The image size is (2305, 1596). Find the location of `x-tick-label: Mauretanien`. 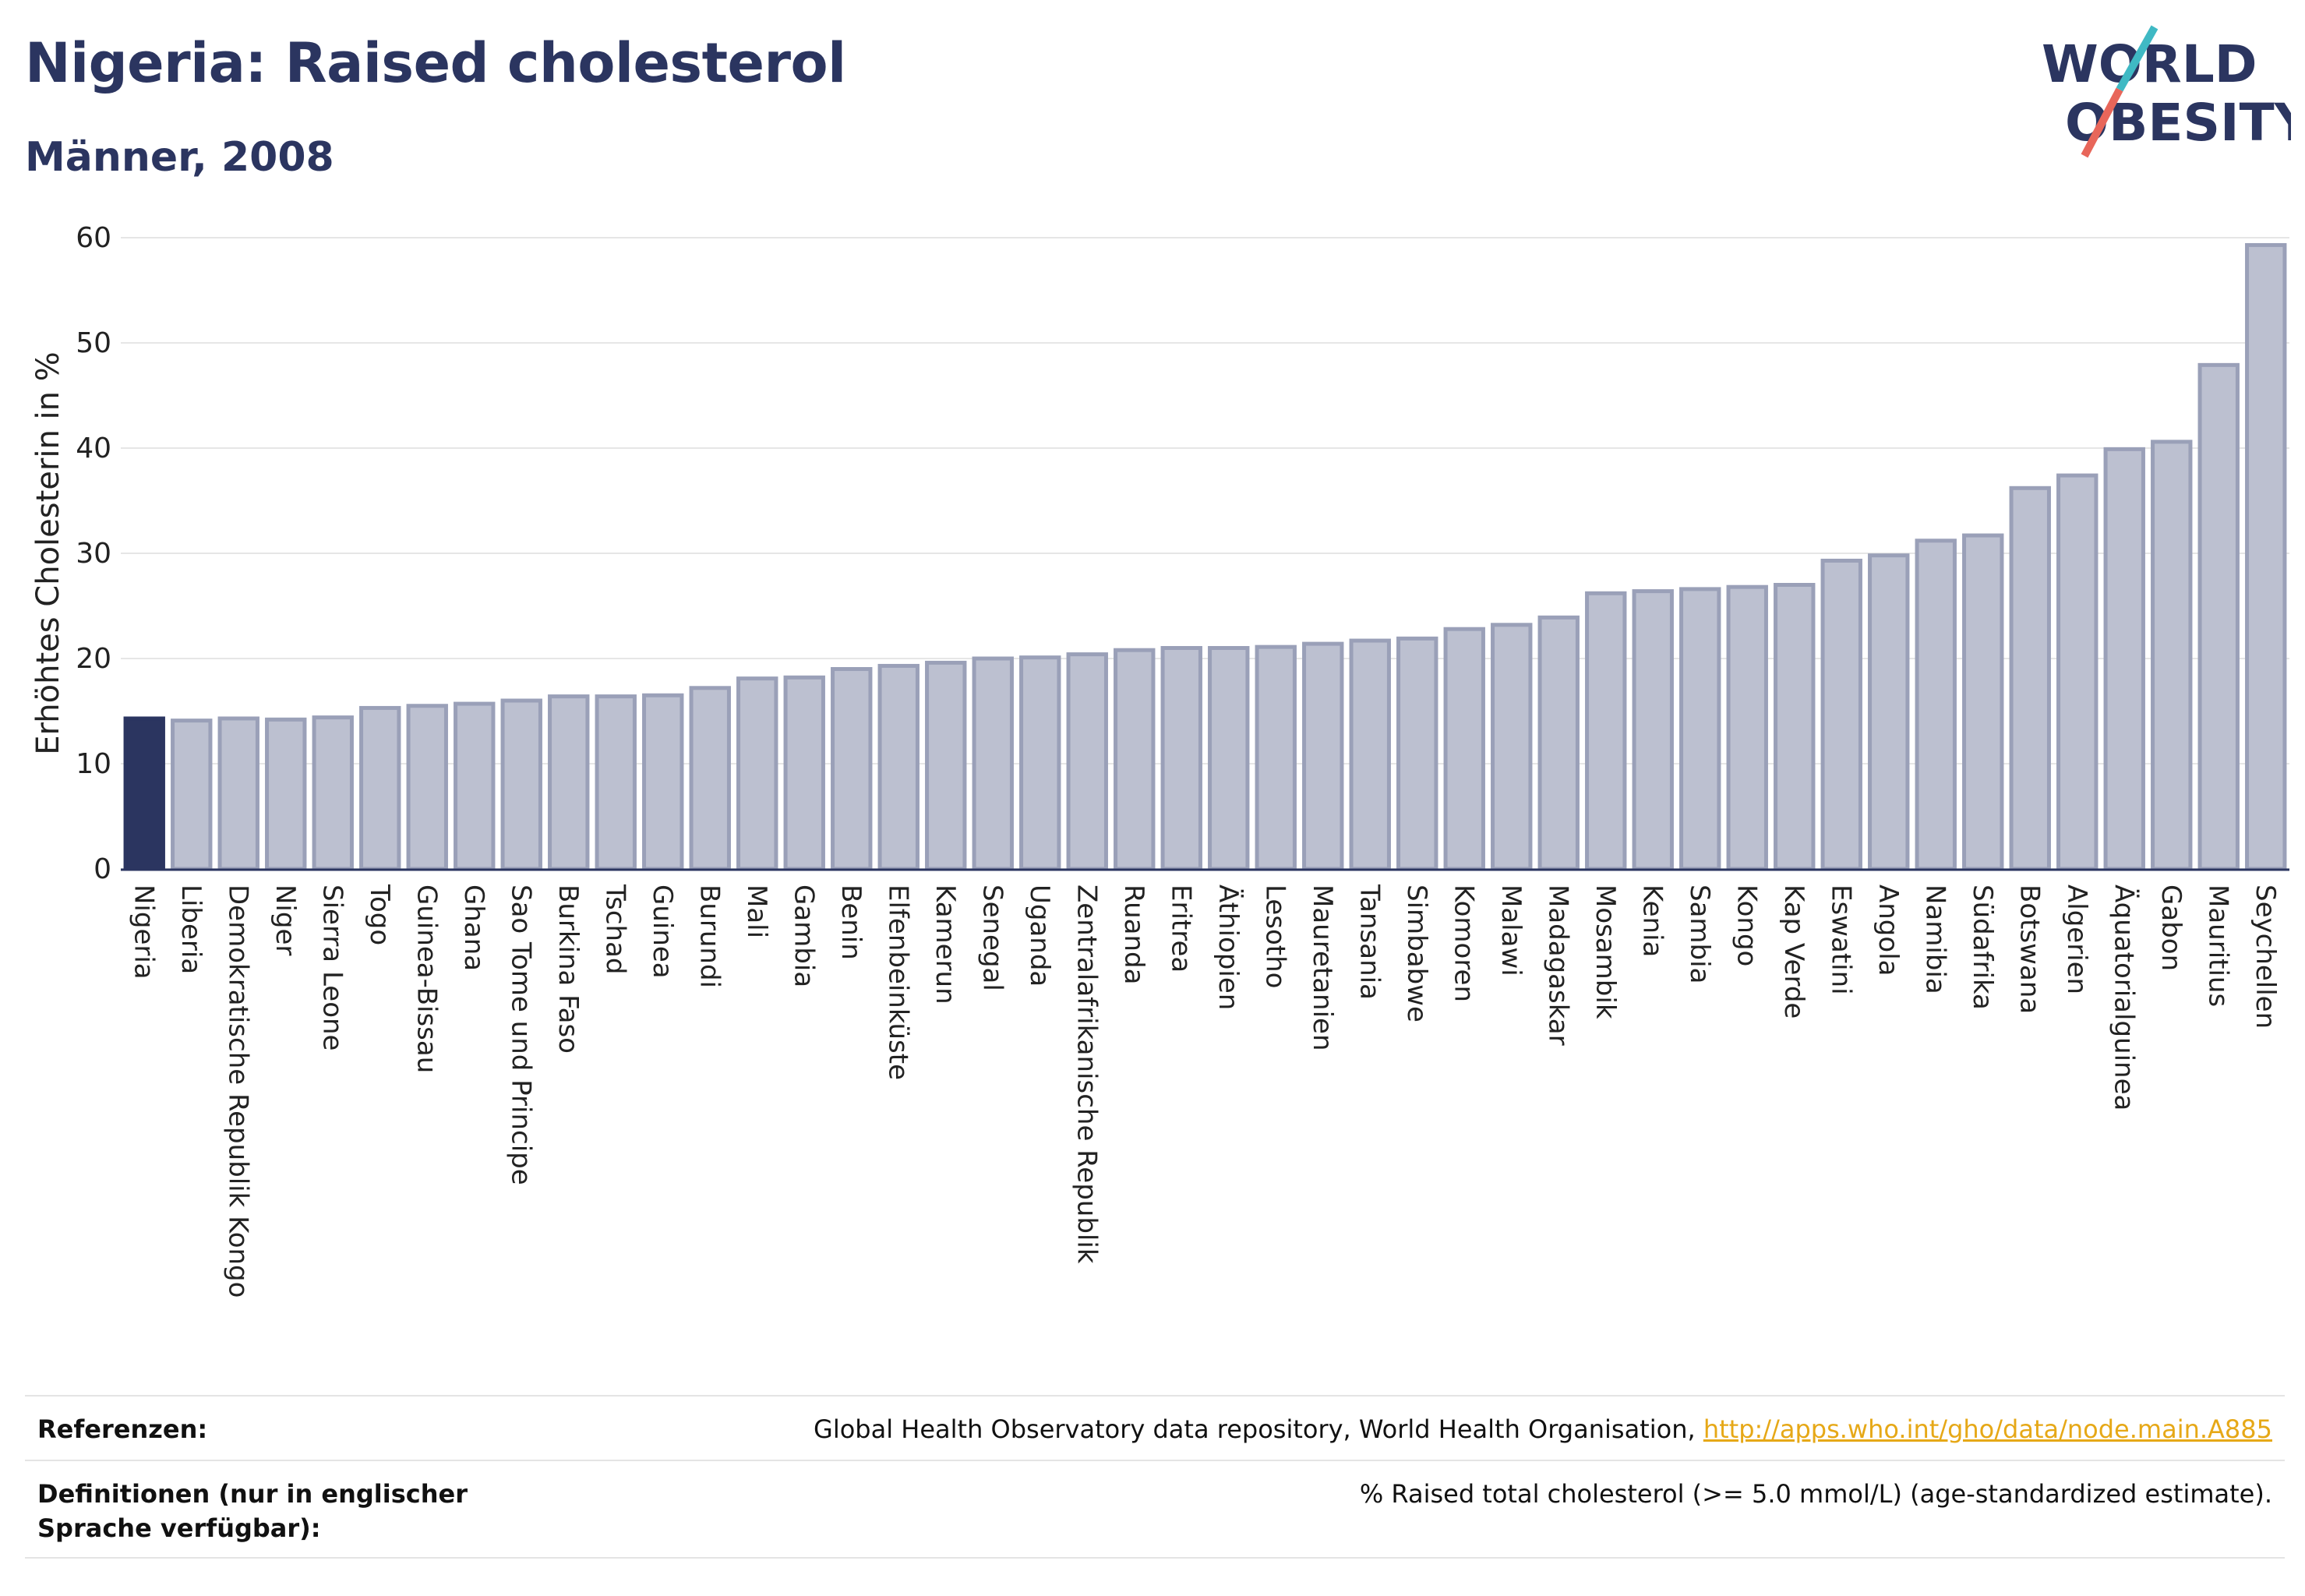

x-tick-label: Mauretanien is located at coordinates (1322, 968).